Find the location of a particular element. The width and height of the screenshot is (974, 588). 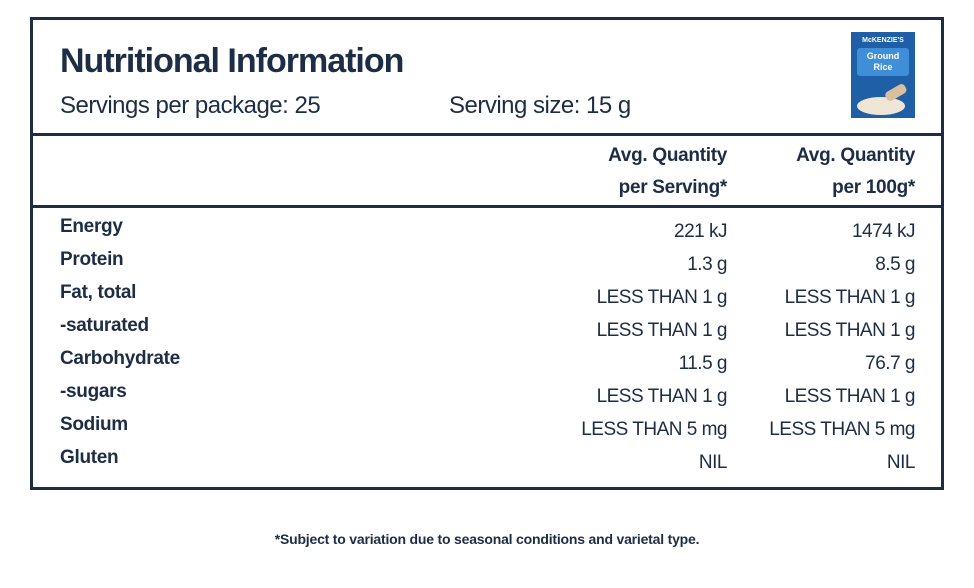

row-value: 8.5 g is located at coordinates (895, 264).